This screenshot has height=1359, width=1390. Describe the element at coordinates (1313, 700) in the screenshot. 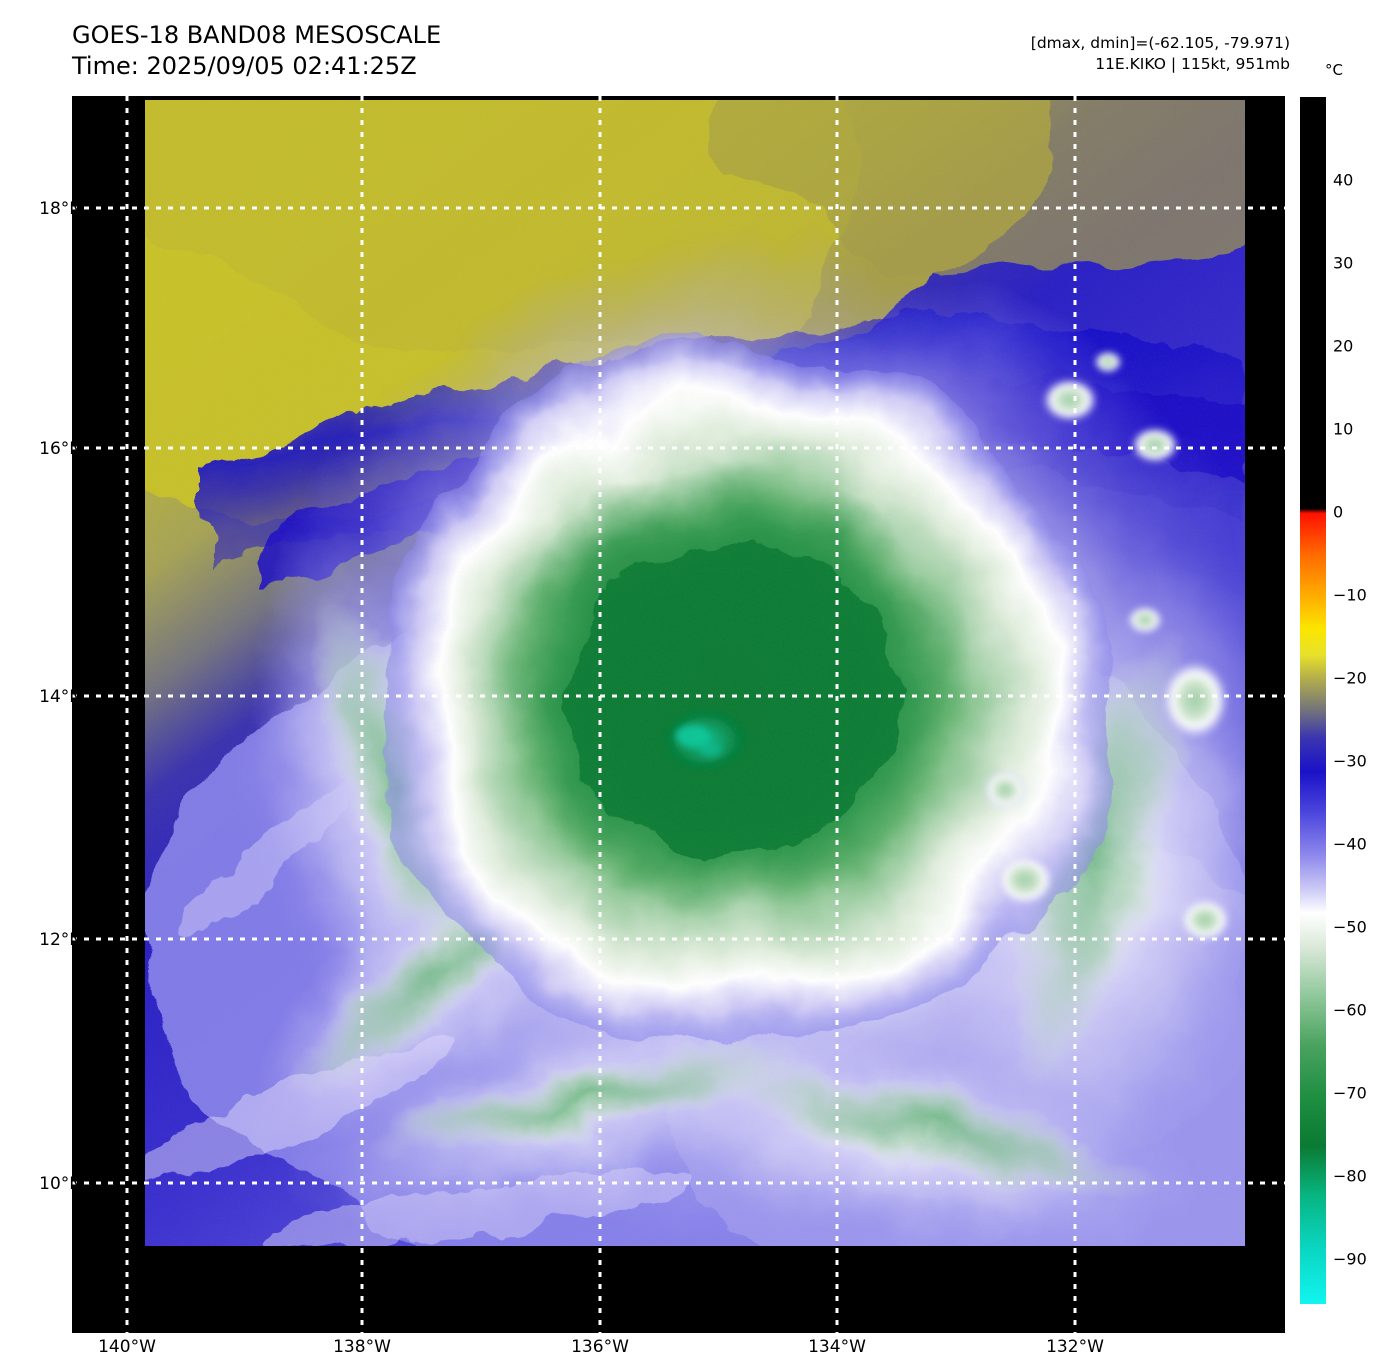

I see `colorbar` at that location.